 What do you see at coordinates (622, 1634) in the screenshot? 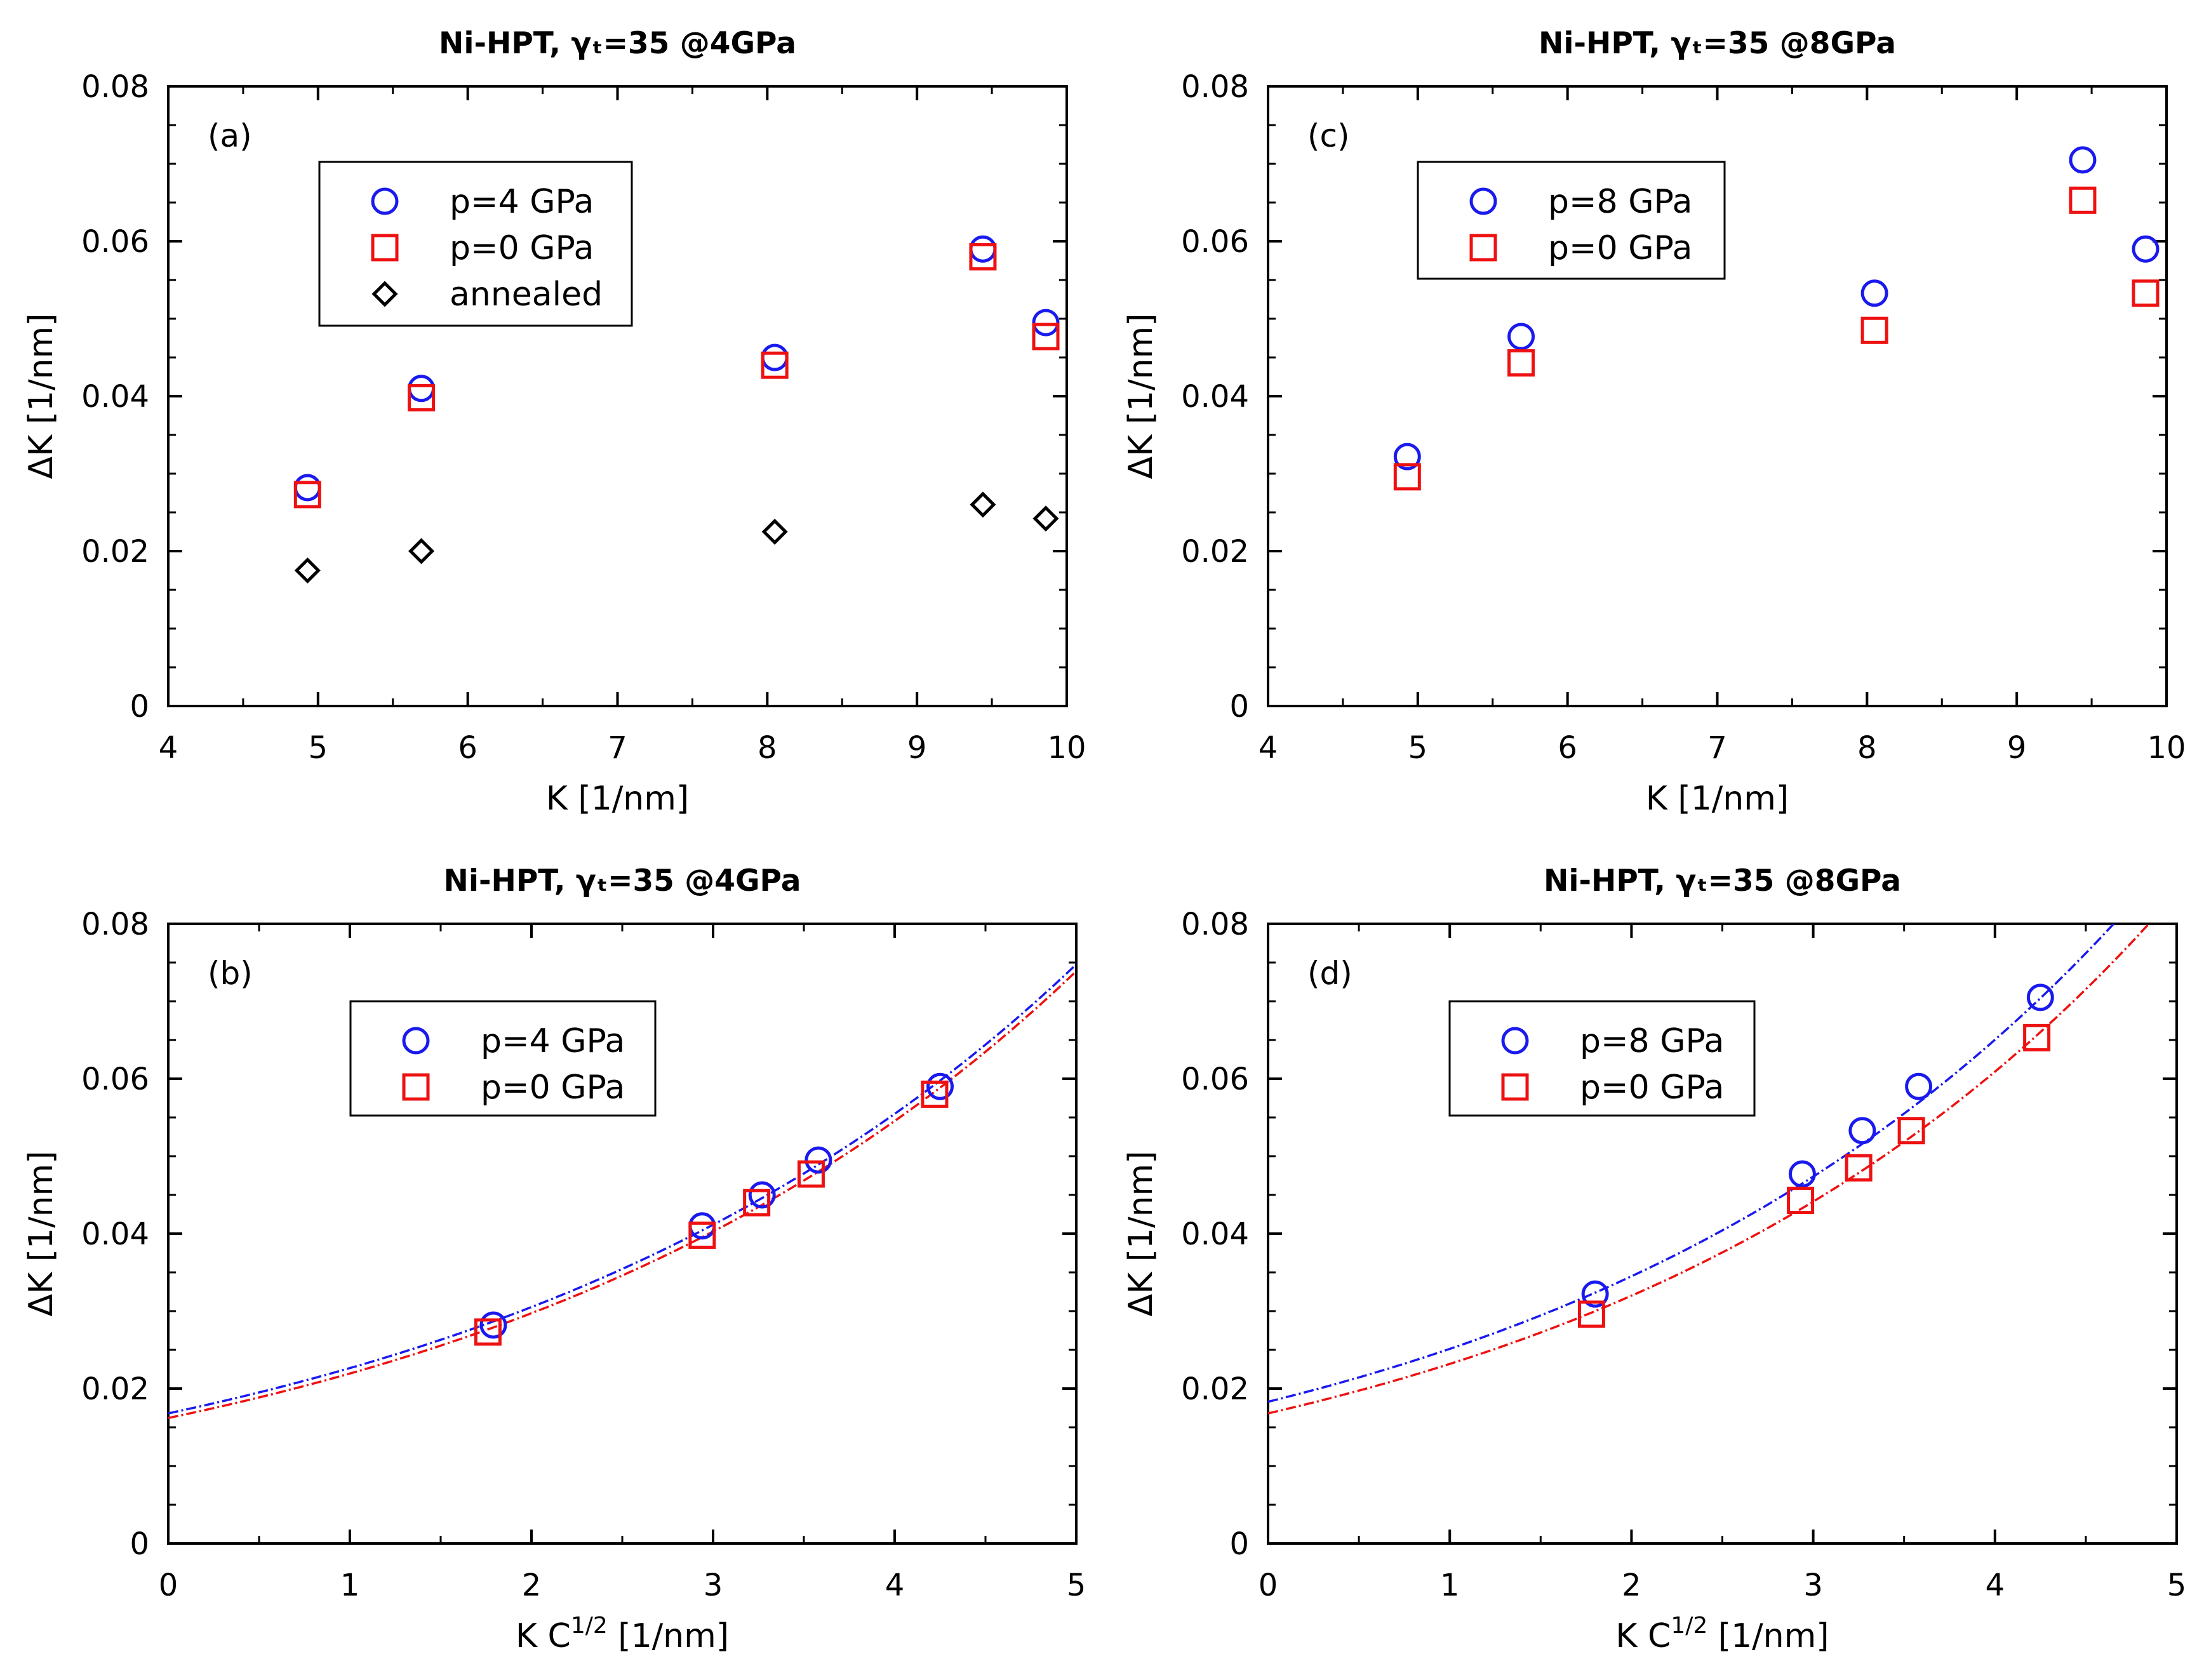
I see `x-axis-label: K C1/2 [1/nm]` at bounding box center [622, 1634].